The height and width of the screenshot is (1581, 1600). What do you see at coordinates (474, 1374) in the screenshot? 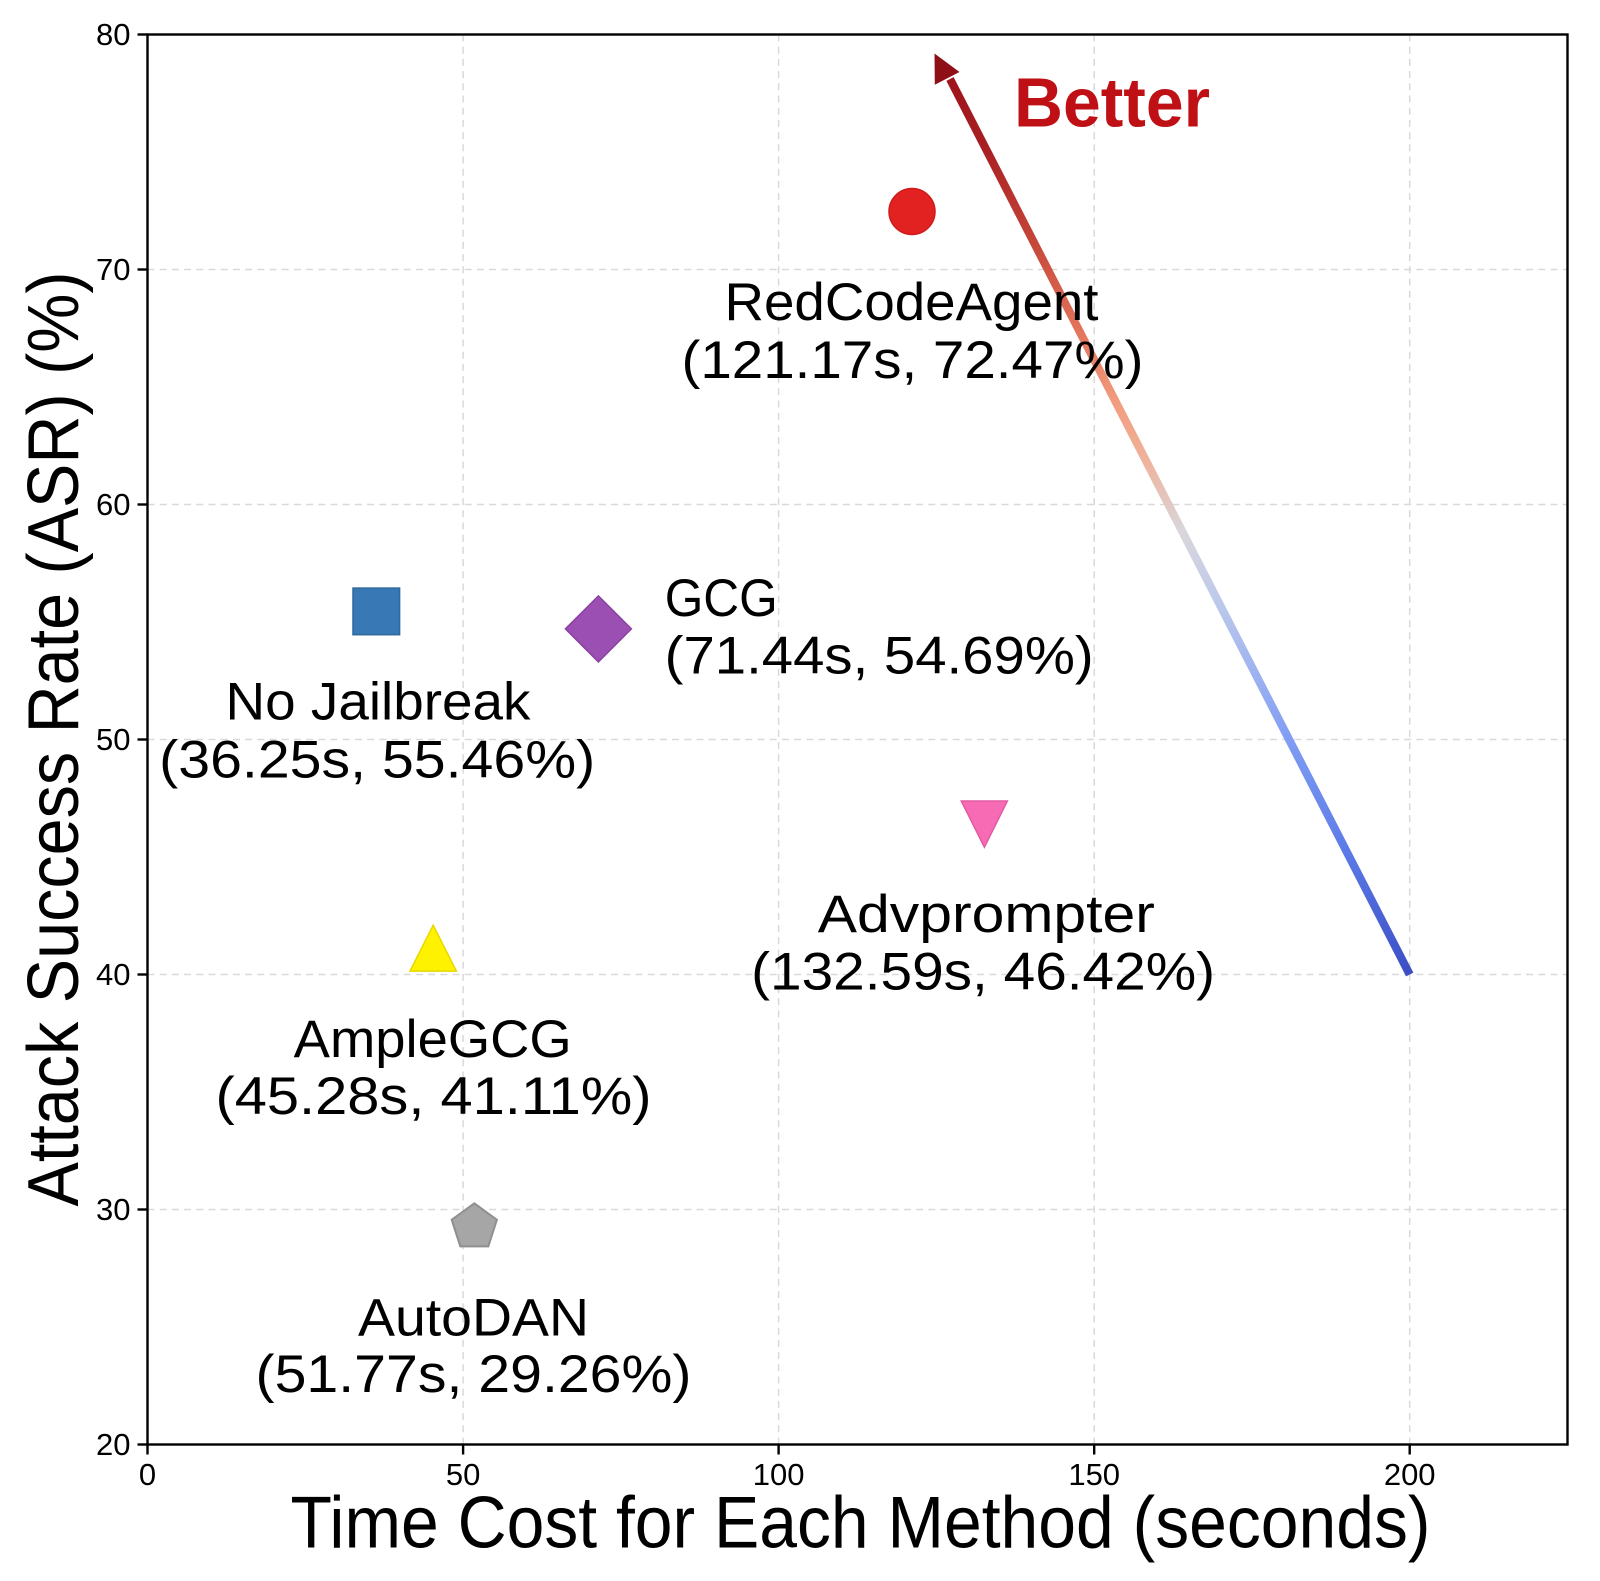
I see `svg-text: (51.77s, 29.26%)` at bounding box center [474, 1374].